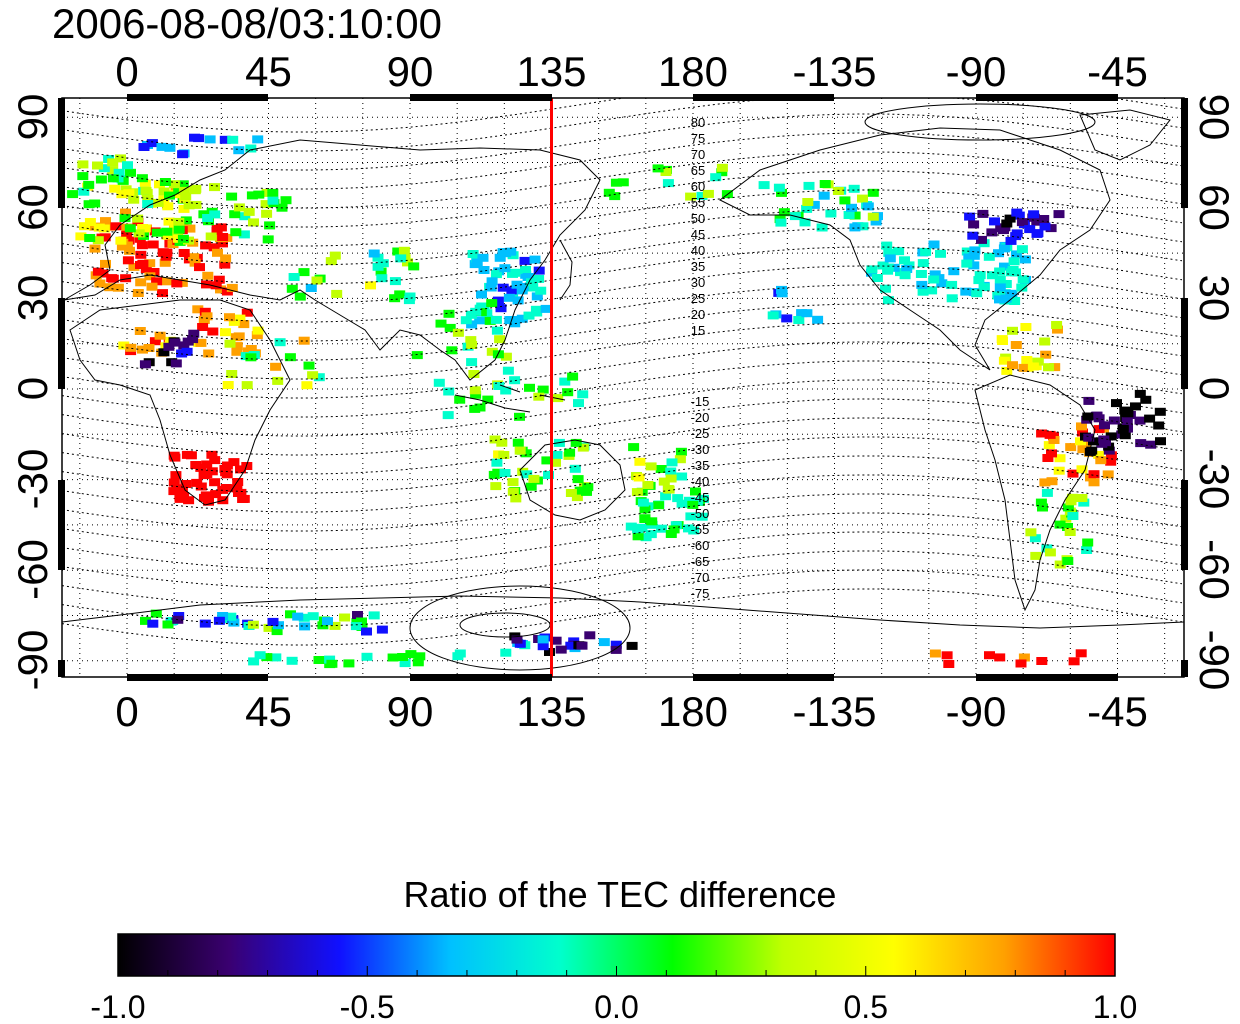 The image size is (1240, 1024). I want to click on contour-label: 35, so click(698, 266).